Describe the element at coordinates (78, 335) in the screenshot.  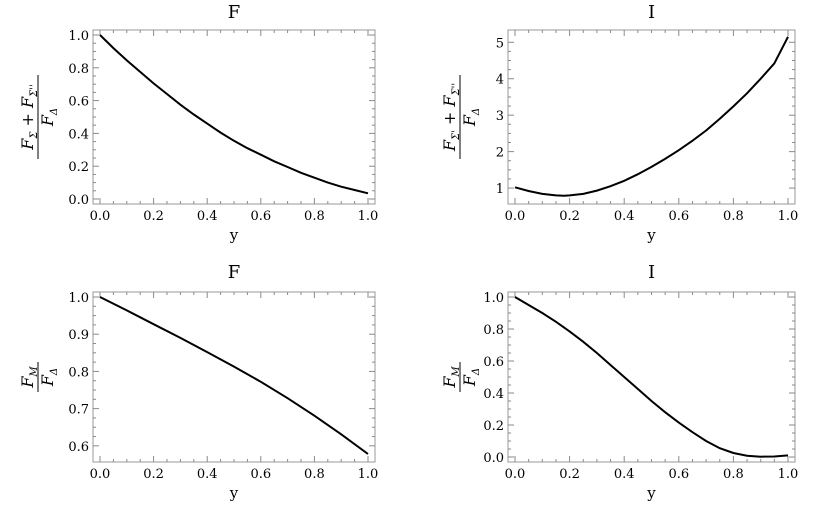
I see `y-tick-label: 0.9` at that location.